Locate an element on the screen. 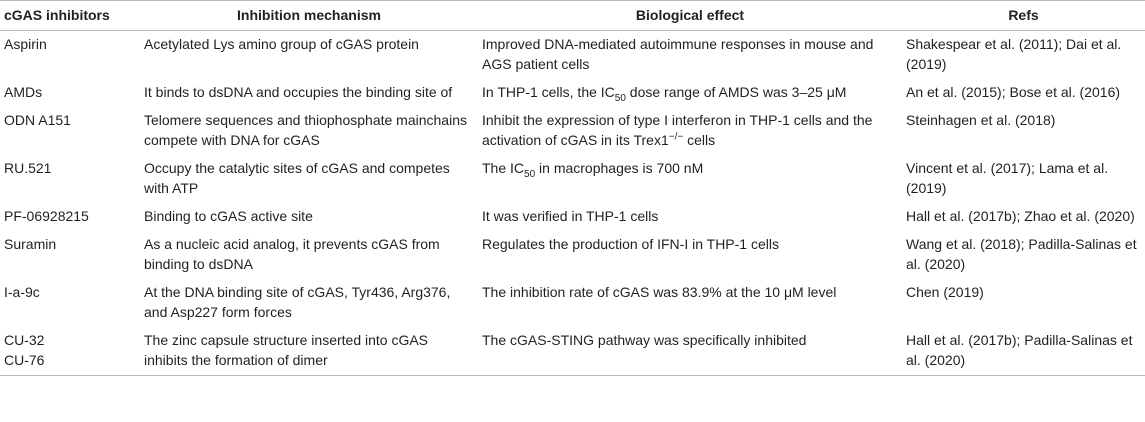 This screenshot has width=1145, height=422. table-cell: The IC50 in macrophages is 700 nM is located at coordinates (690, 179).